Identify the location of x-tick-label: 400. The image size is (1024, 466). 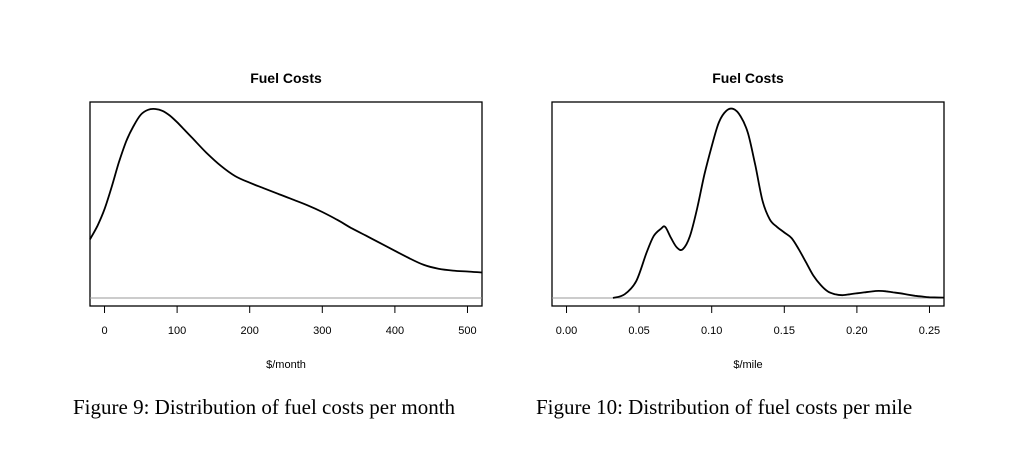
(395, 331).